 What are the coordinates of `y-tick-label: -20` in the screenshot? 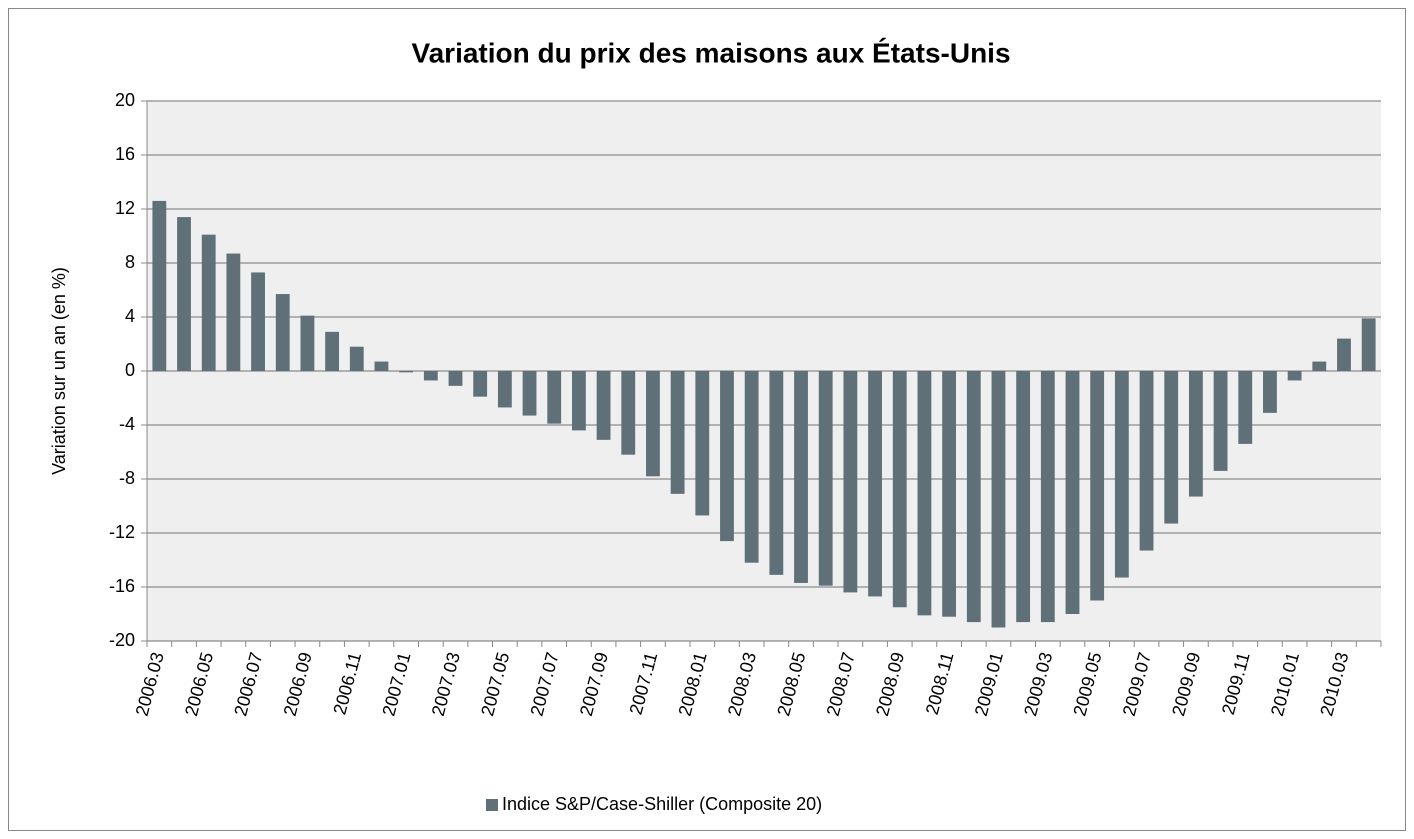 It's located at (122, 640).